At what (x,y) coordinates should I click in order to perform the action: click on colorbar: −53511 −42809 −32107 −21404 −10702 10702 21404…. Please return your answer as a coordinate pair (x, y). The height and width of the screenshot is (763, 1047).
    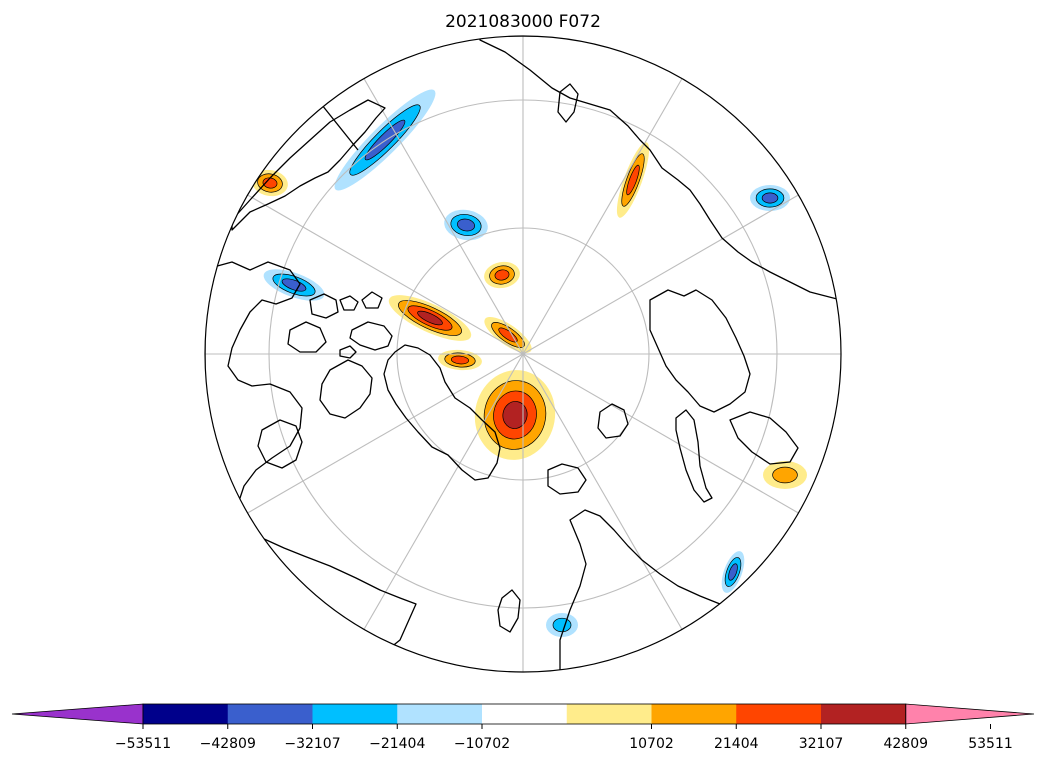
    Looking at the image, I should click on (523, 727).